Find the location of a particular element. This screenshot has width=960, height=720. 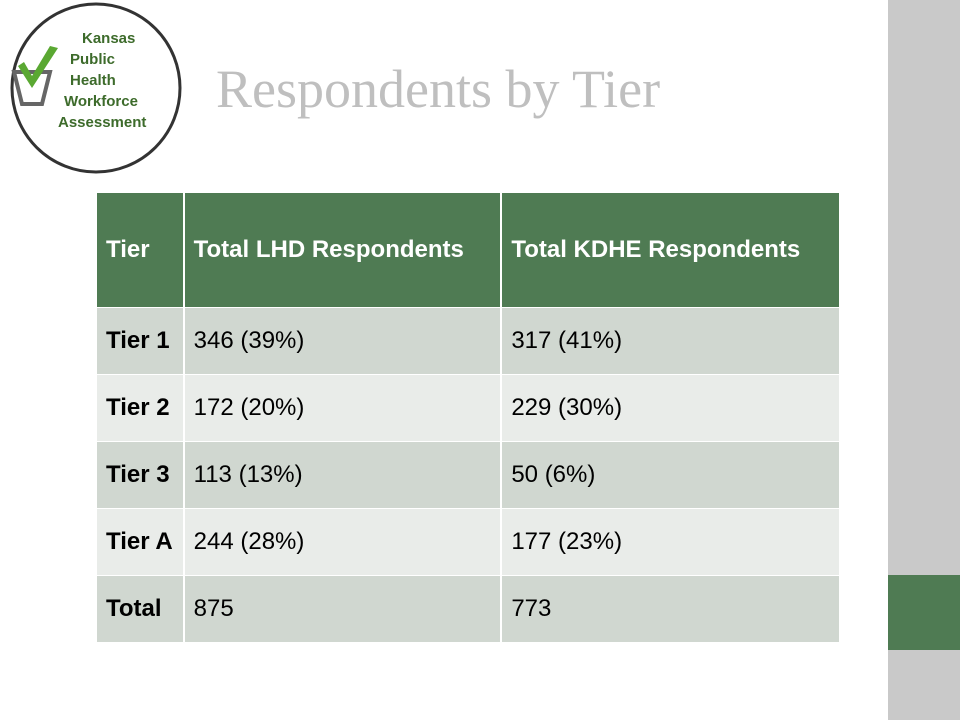

logo-check is located at coordinates (38, 67).